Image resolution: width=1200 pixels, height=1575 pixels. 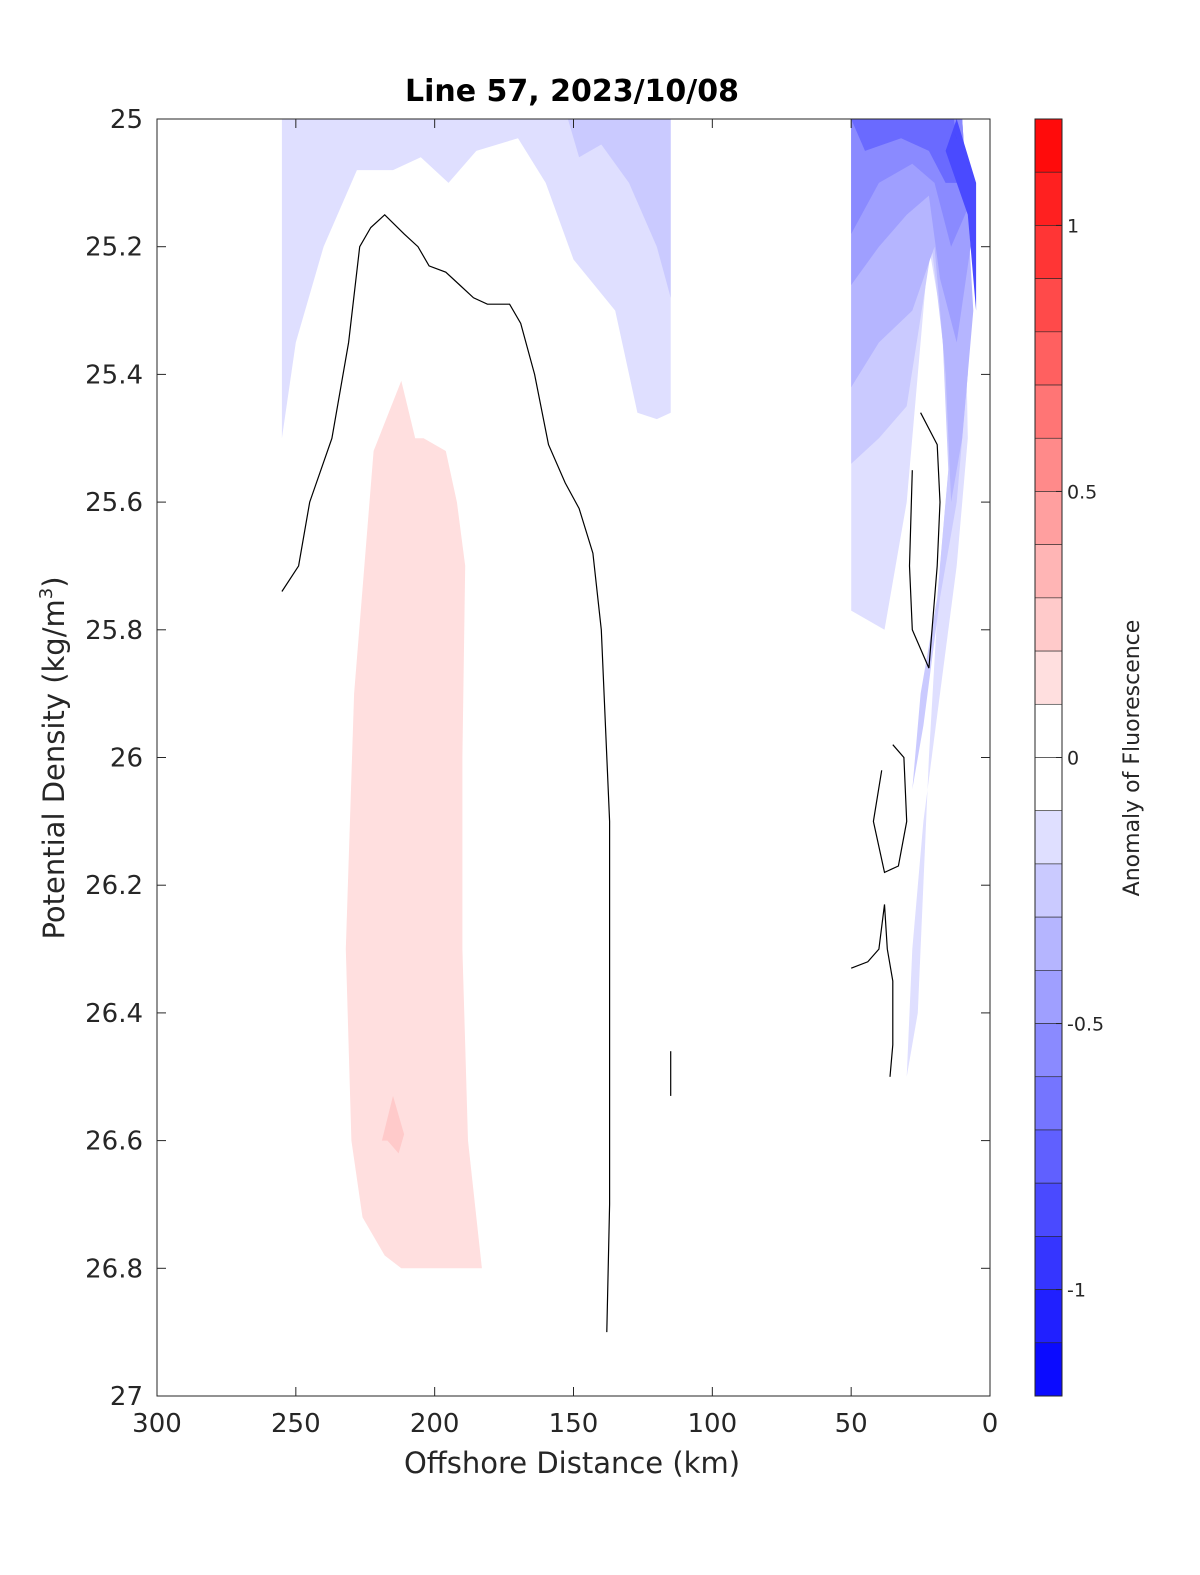 I want to click on y-tick-label: 25.4, so click(x=114, y=375).